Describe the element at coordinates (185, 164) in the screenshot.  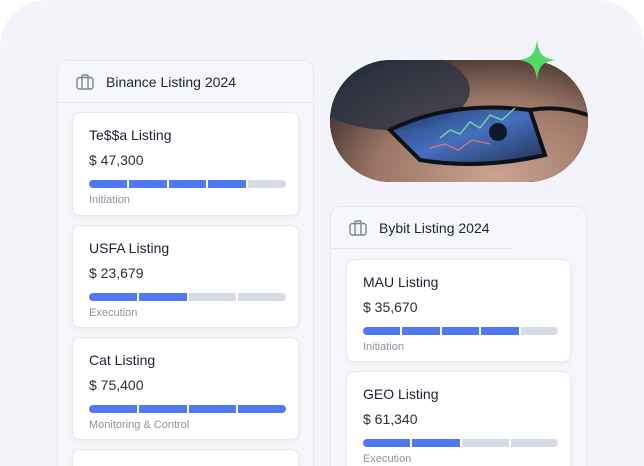
I see `deal-card: Te$$a Listing $ 47,300 Initiation` at that location.